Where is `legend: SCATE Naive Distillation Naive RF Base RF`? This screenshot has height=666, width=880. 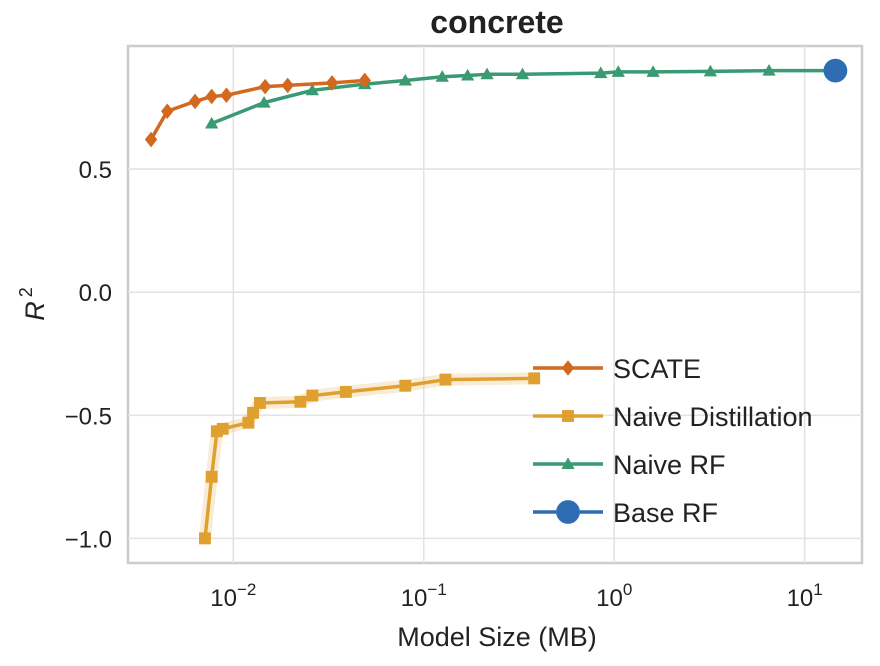 legend: SCATE Naive Distillation Naive RF Base RF is located at coordinates (673, 441).